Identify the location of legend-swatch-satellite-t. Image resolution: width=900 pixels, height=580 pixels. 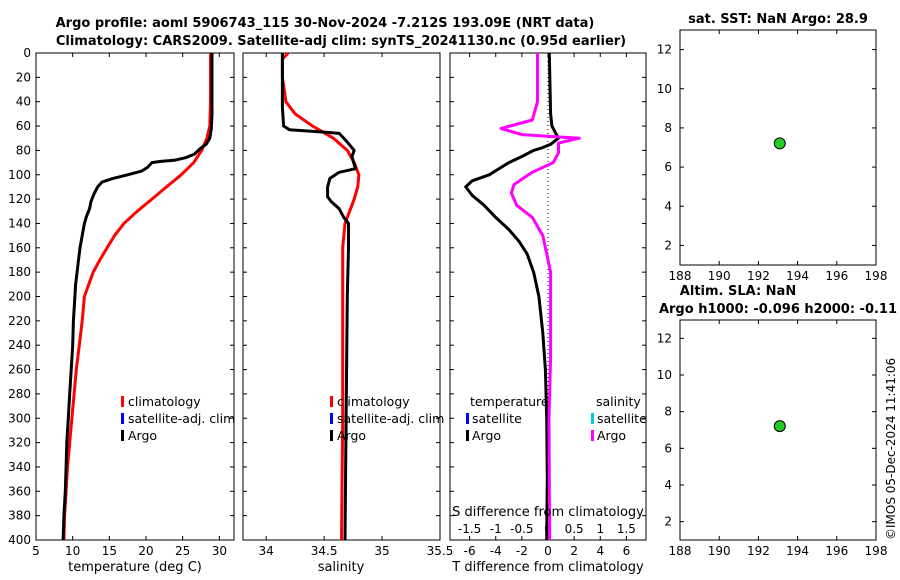
(467, 418).